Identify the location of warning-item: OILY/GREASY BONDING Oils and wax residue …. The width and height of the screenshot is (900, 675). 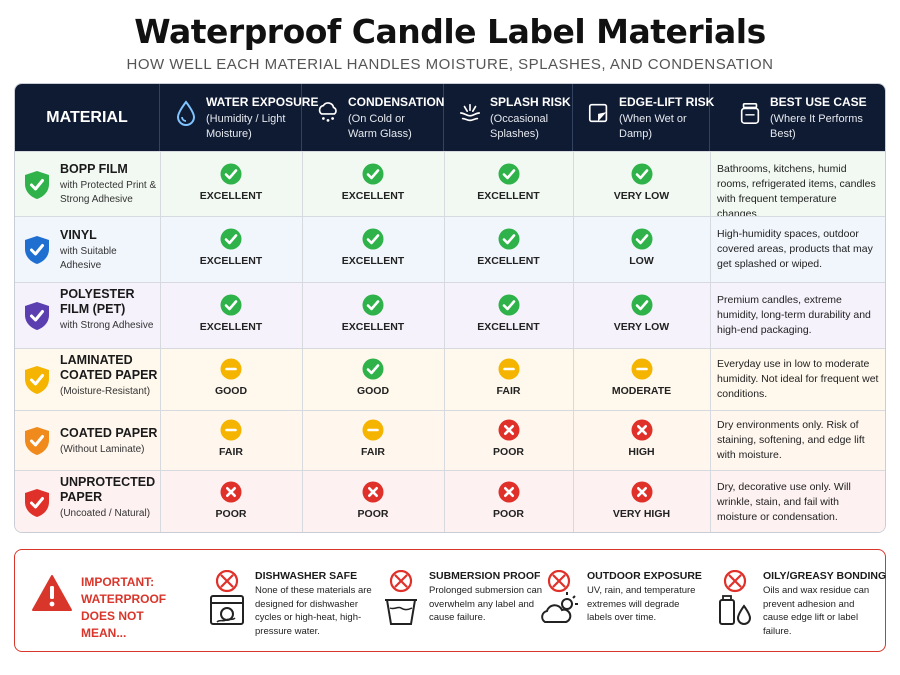
(801, 608).